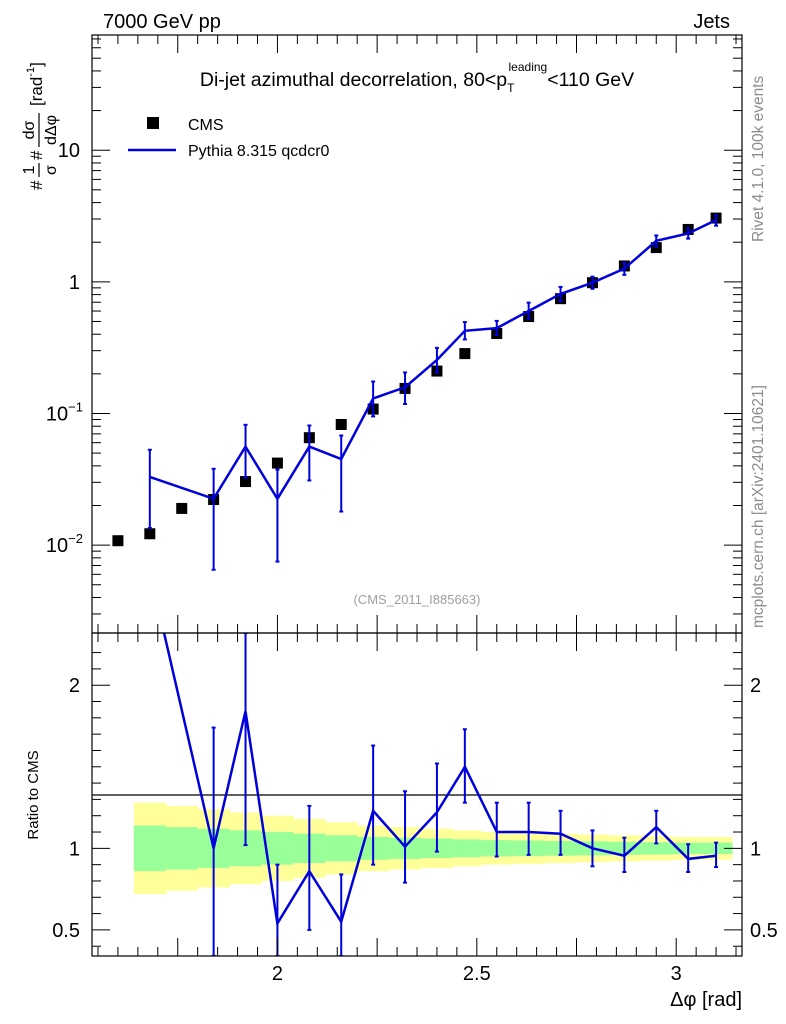  Describe the element at coordinates (417, 599) in the screenshot. I see `analysis-tag: (CMS_2011_I885663)` at that location.